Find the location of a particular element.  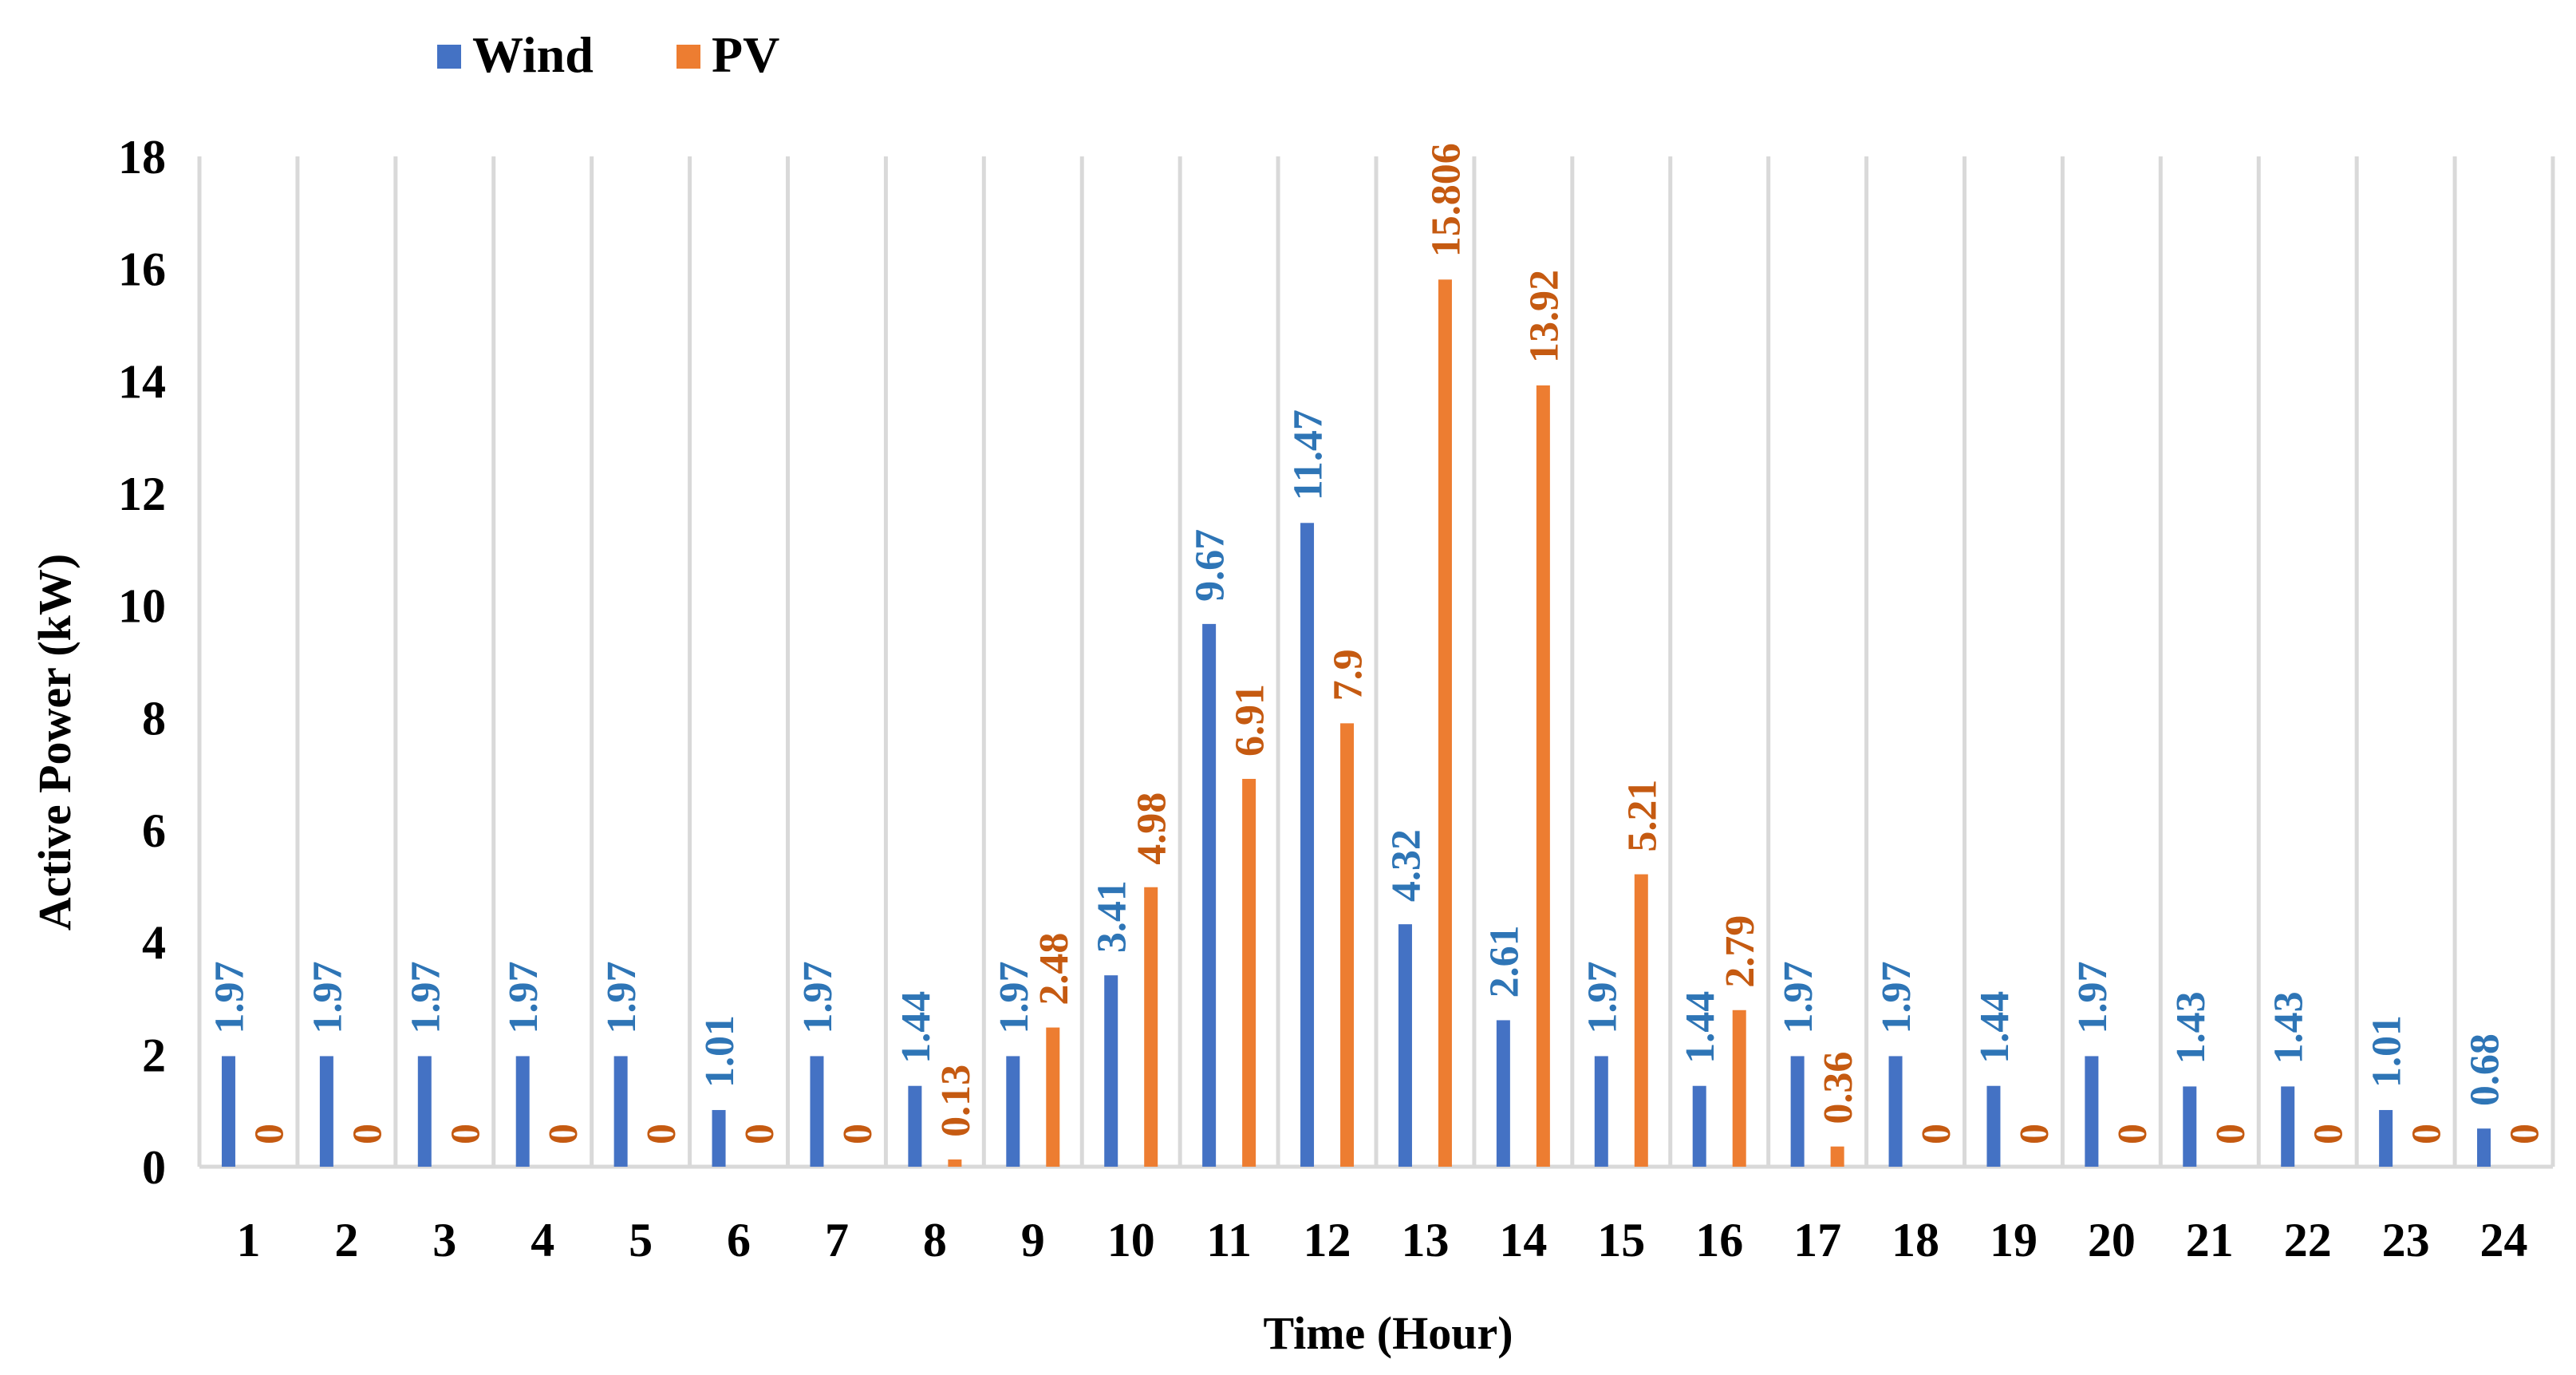

pv-data-label: 5.21 is located at coordinates (1642, 816).